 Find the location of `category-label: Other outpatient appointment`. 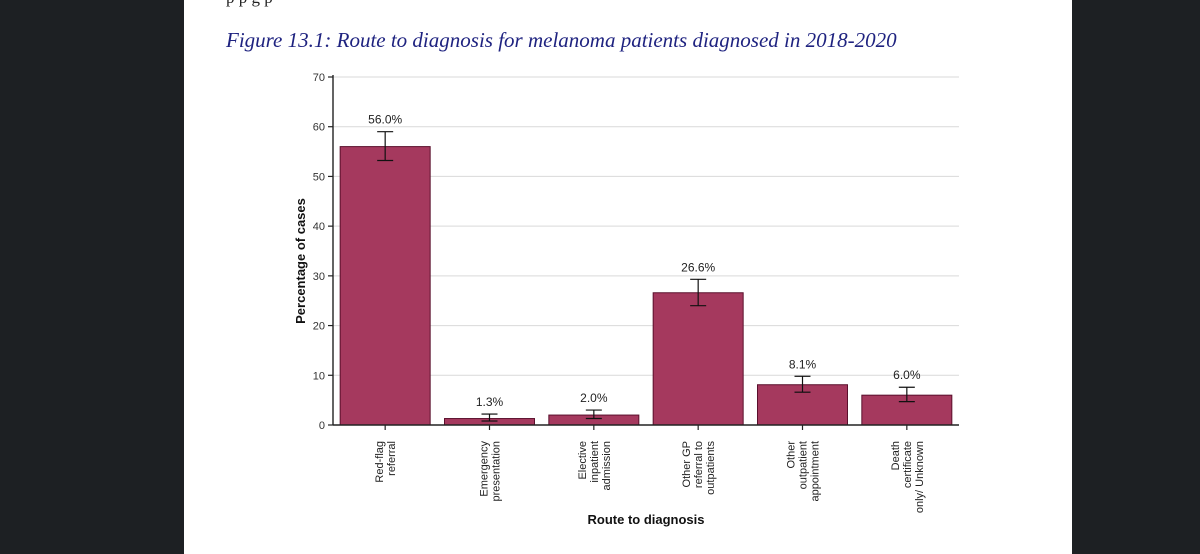

category-label: Other outpatient appointment is located at coordinates (804, 471).